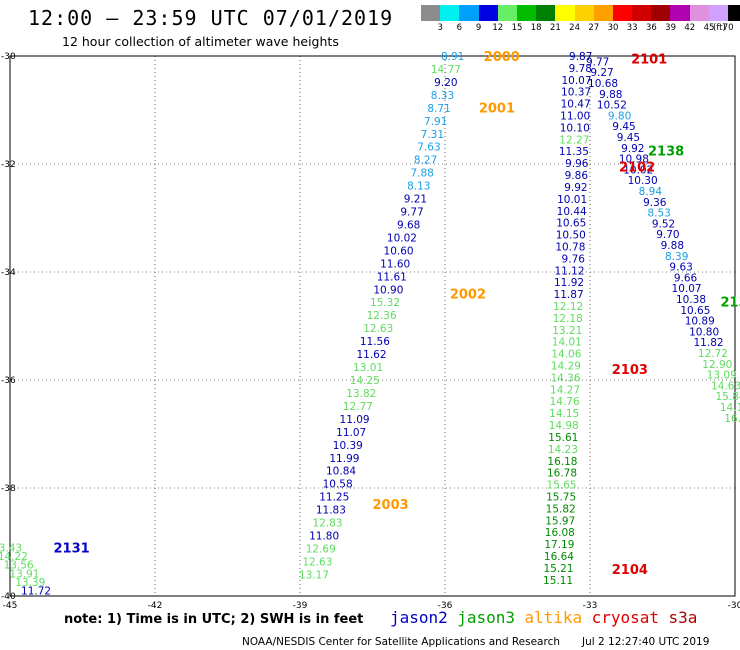 This screenshot has height=650, width=740. What do you see at coordinates (19, 566) in the screenshot?
I see `wave-height-value: 13.56` at bounding box center [19, 566].